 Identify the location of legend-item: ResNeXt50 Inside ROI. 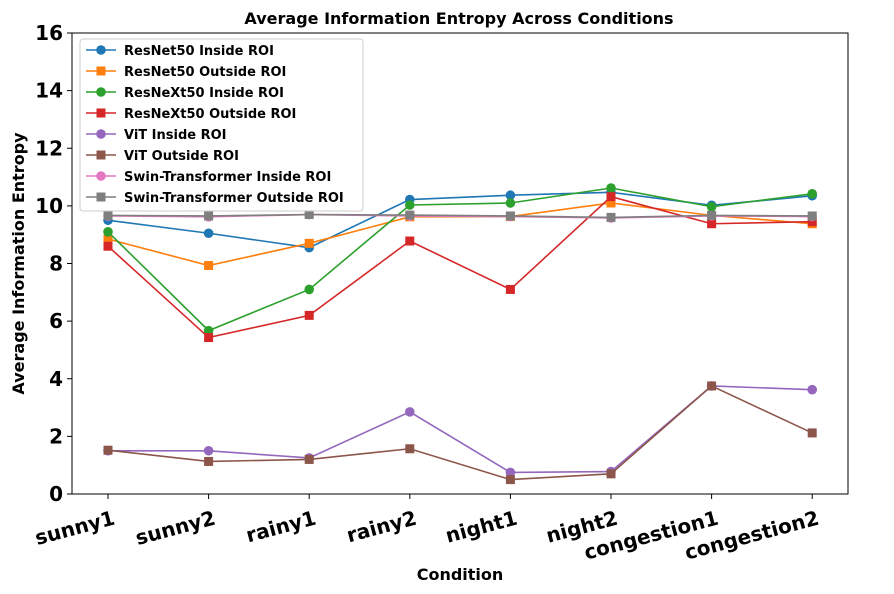
(185, 93).